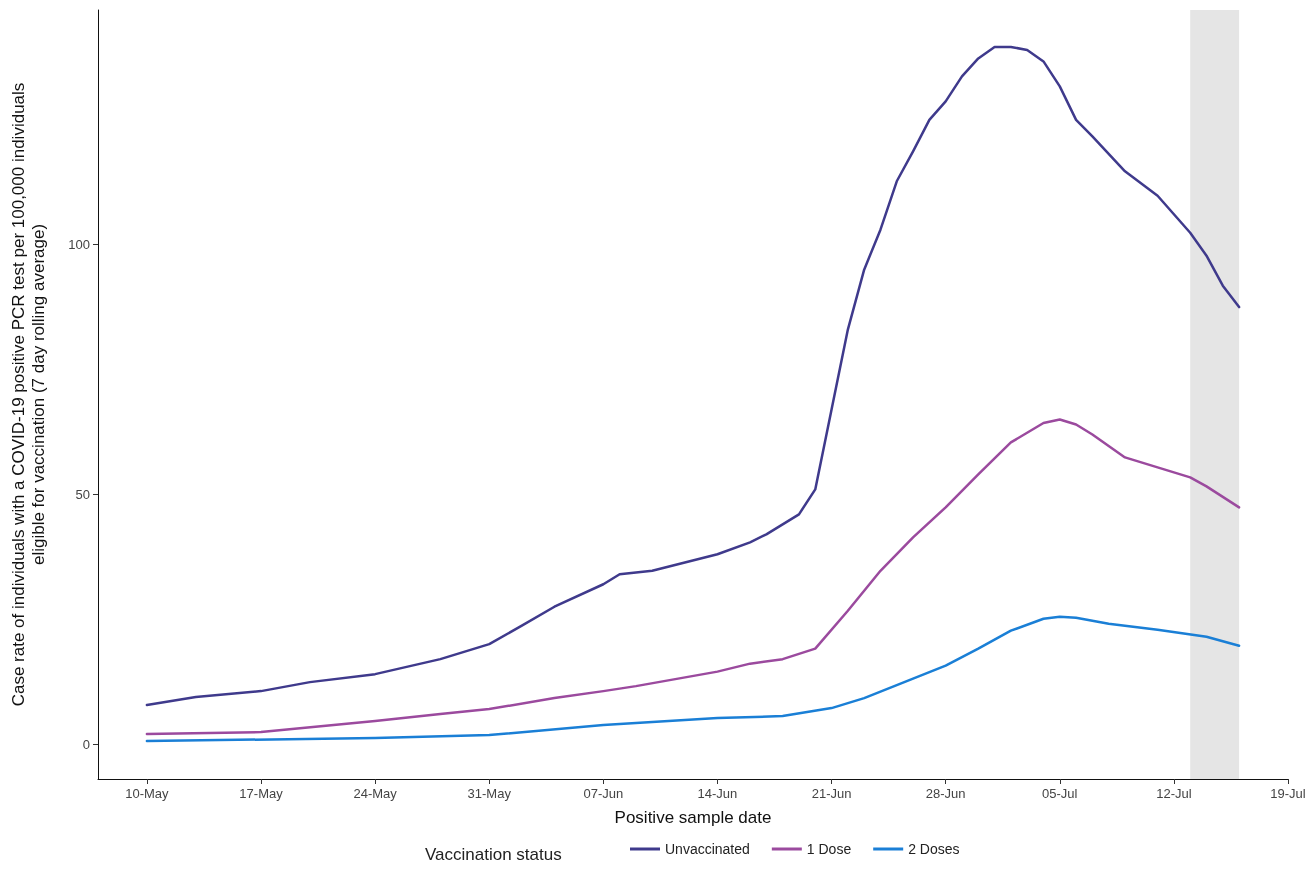  What do you see at coordinates (28, 394) in the screenshot?
I see `y-axis-title: Case rate of individuals with a COVID-19 positive PCR test per 100,000 individuals eligible for vaccination (7 day rolling average)` at bounding box center [28, 394].